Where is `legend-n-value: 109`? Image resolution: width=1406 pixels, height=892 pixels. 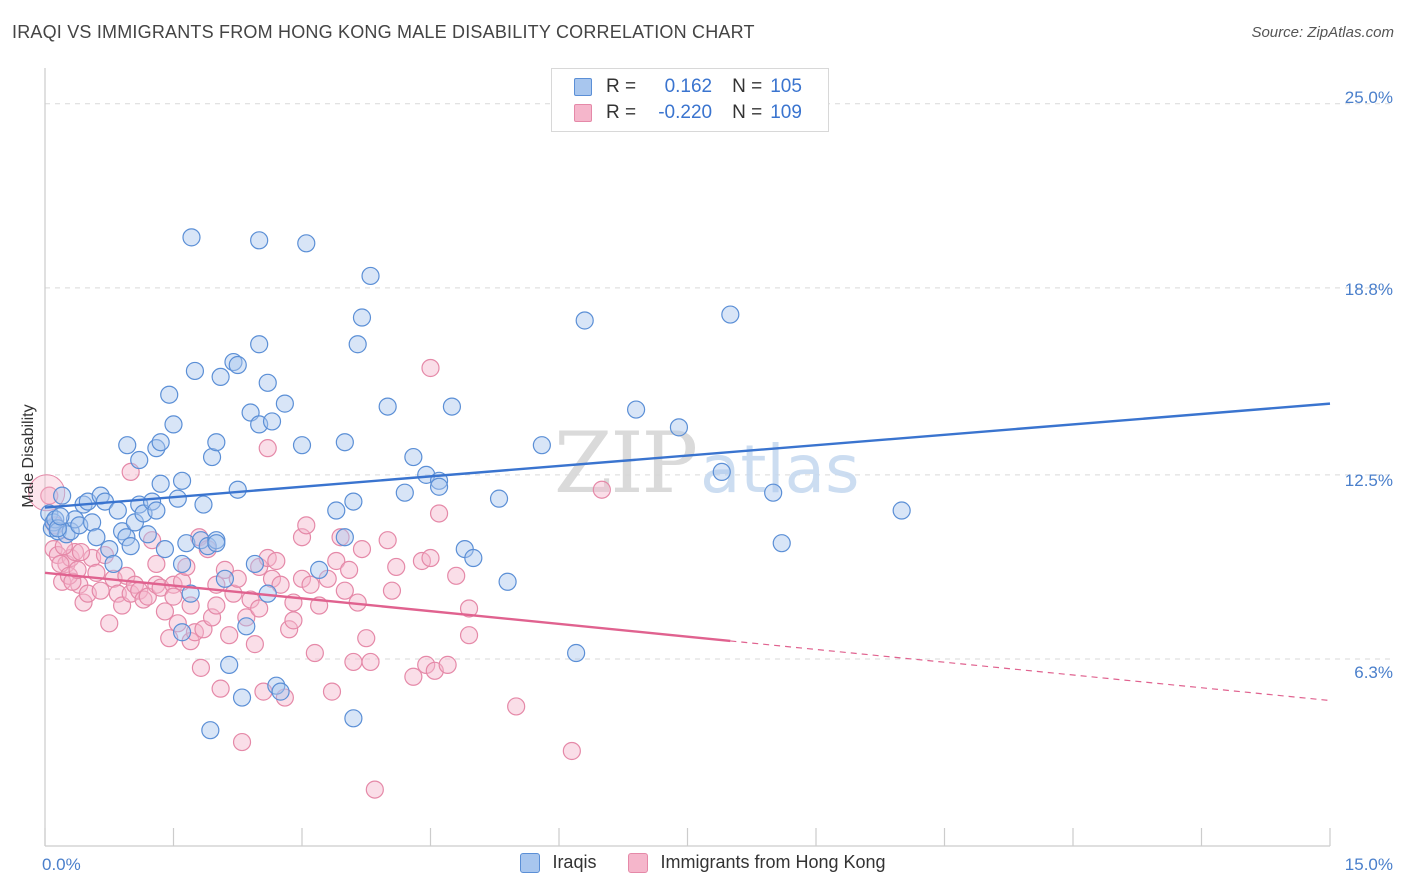
legend-n-value: 109 is located at coordinates (786, 112).